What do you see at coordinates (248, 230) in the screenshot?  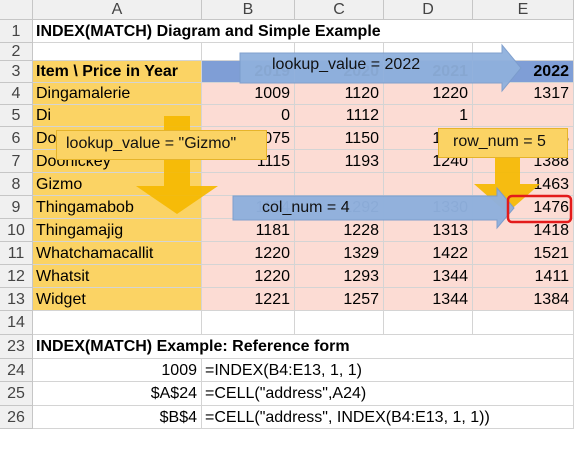 I see `cell-b10: 1181` at bounding box center [248, 230].